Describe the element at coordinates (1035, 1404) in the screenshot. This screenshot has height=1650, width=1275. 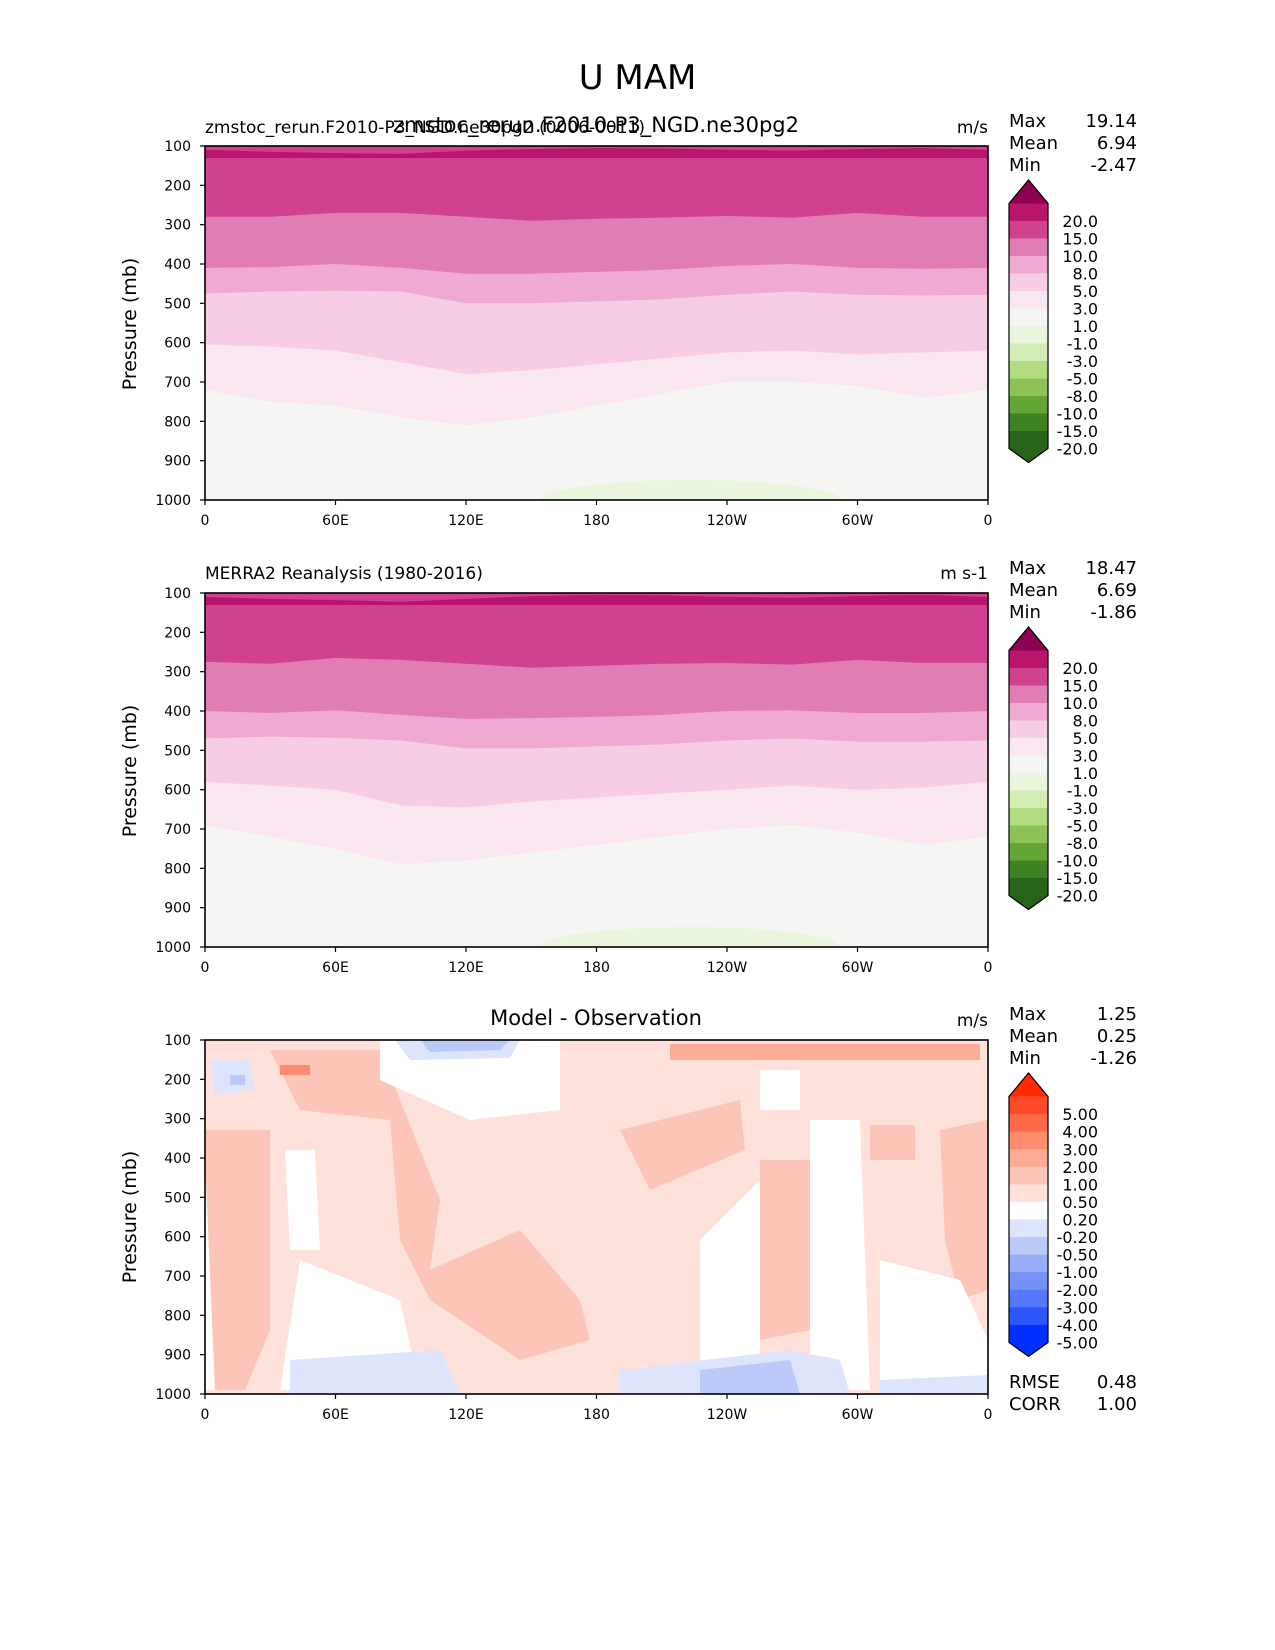
I see `corr-label: CORR` at that location.